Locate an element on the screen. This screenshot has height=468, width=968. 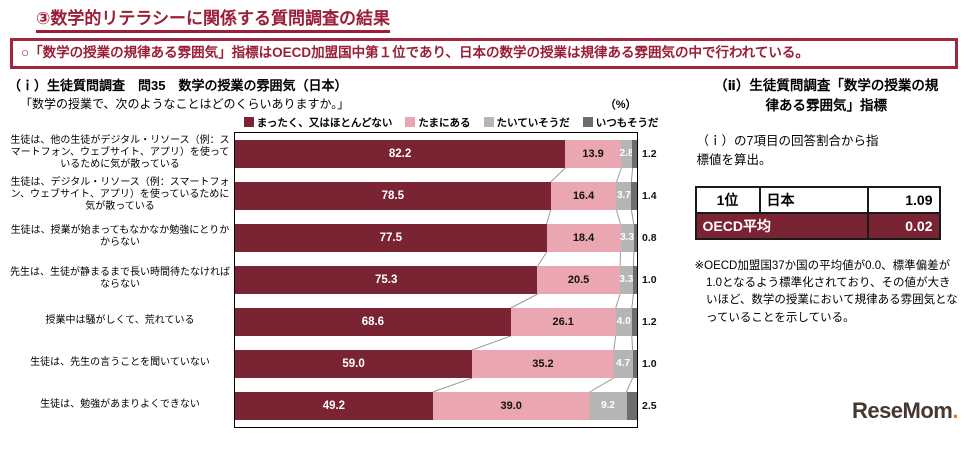
value-cell: 1.09 is located at coordinates (903, 199).